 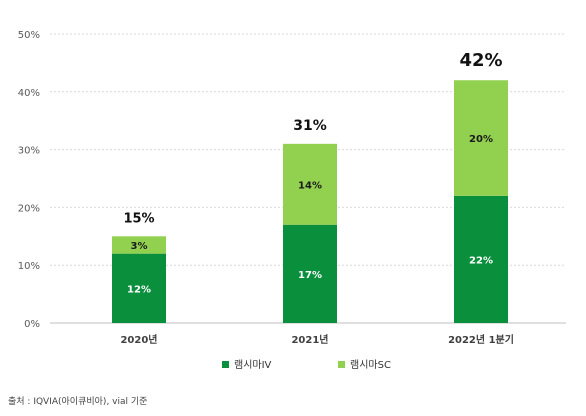 What do you see at coordinates (29, 151) in the screenshot?
I see `y-tick-label: 30%` at bounding box center [29, 151].